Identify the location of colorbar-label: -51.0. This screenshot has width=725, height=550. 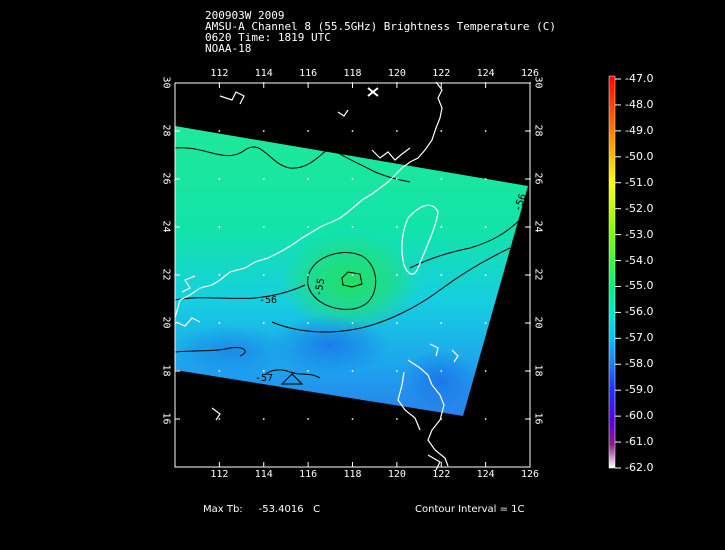
(639, 182).